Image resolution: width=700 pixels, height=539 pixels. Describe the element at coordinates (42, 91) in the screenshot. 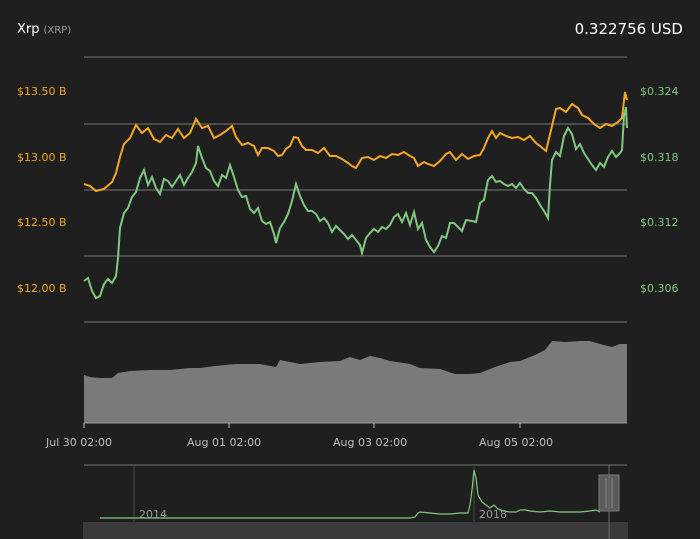

I see `svg-text: $13.50 B` at that location.